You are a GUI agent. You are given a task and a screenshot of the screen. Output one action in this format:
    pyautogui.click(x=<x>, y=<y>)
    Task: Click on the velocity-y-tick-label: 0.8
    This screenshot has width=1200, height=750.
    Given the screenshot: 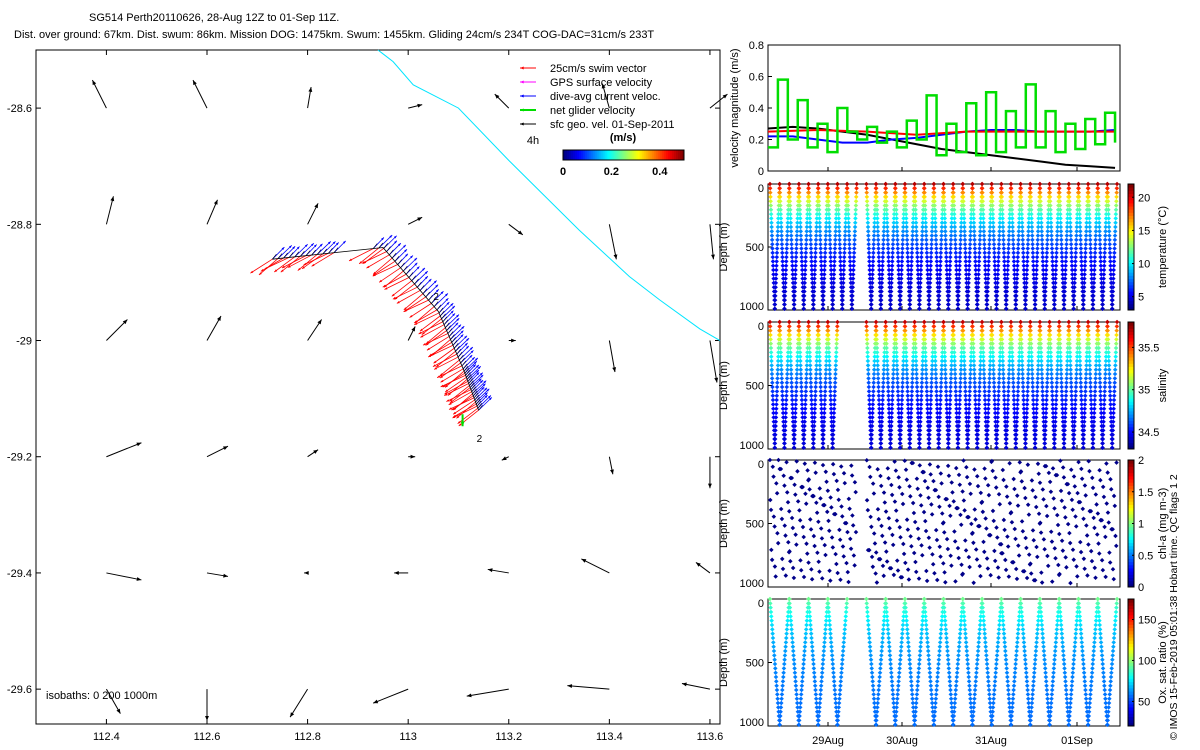 What is the action you would take?
    pyautogui.click(x=756, y=46)
    